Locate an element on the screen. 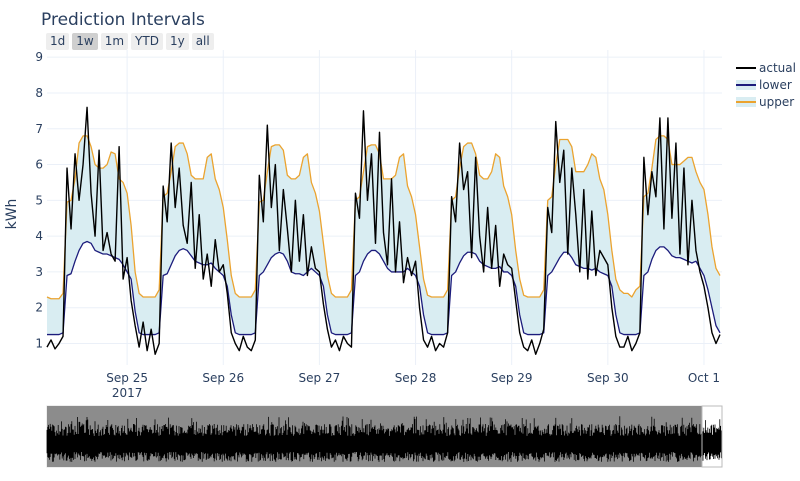 The image size is (800, 481). legend-label: lower is located at coordinates (775, 85).